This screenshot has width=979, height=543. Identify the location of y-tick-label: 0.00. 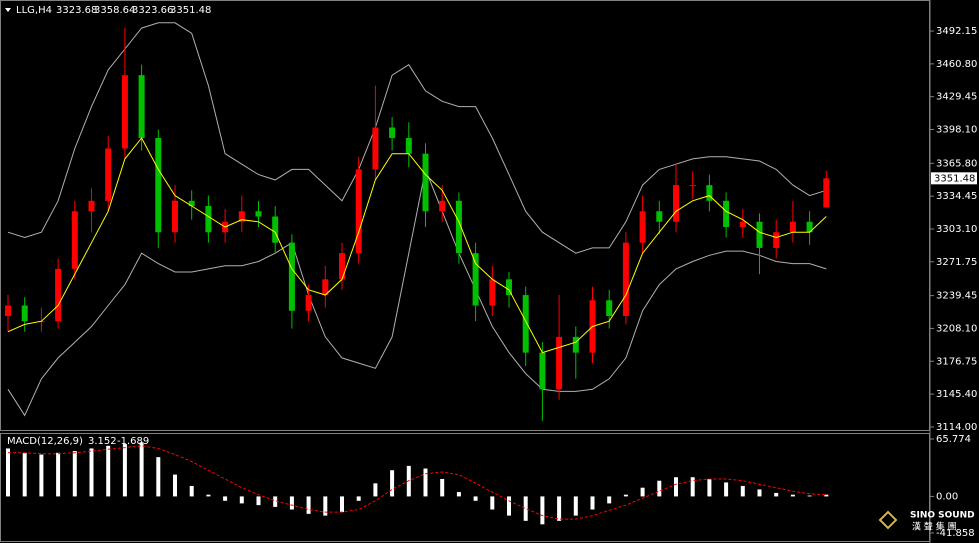
(947, 496).